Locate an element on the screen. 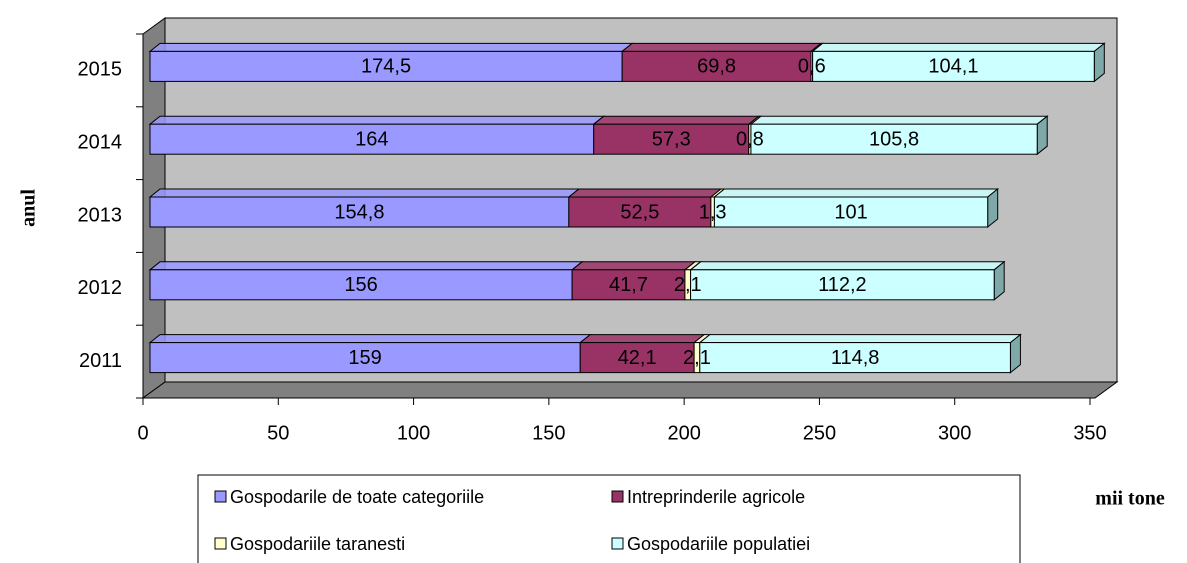 Image resolution: width=1187 pixels, height=563 pixels. x-tick-label: 250 is located at coordinates (819, 433).